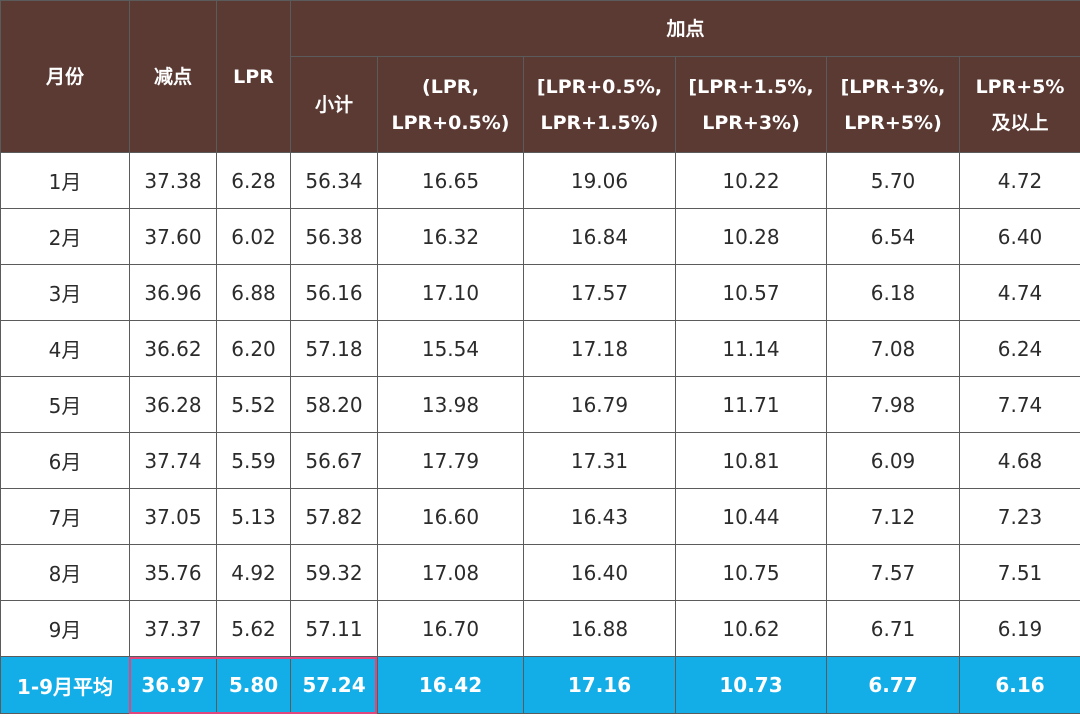 The height and width of the screenshot is (718, 1080). Describe the element at coordinates (599, 628) in the screenshot. I see `table-cell: 16.88` at that location.